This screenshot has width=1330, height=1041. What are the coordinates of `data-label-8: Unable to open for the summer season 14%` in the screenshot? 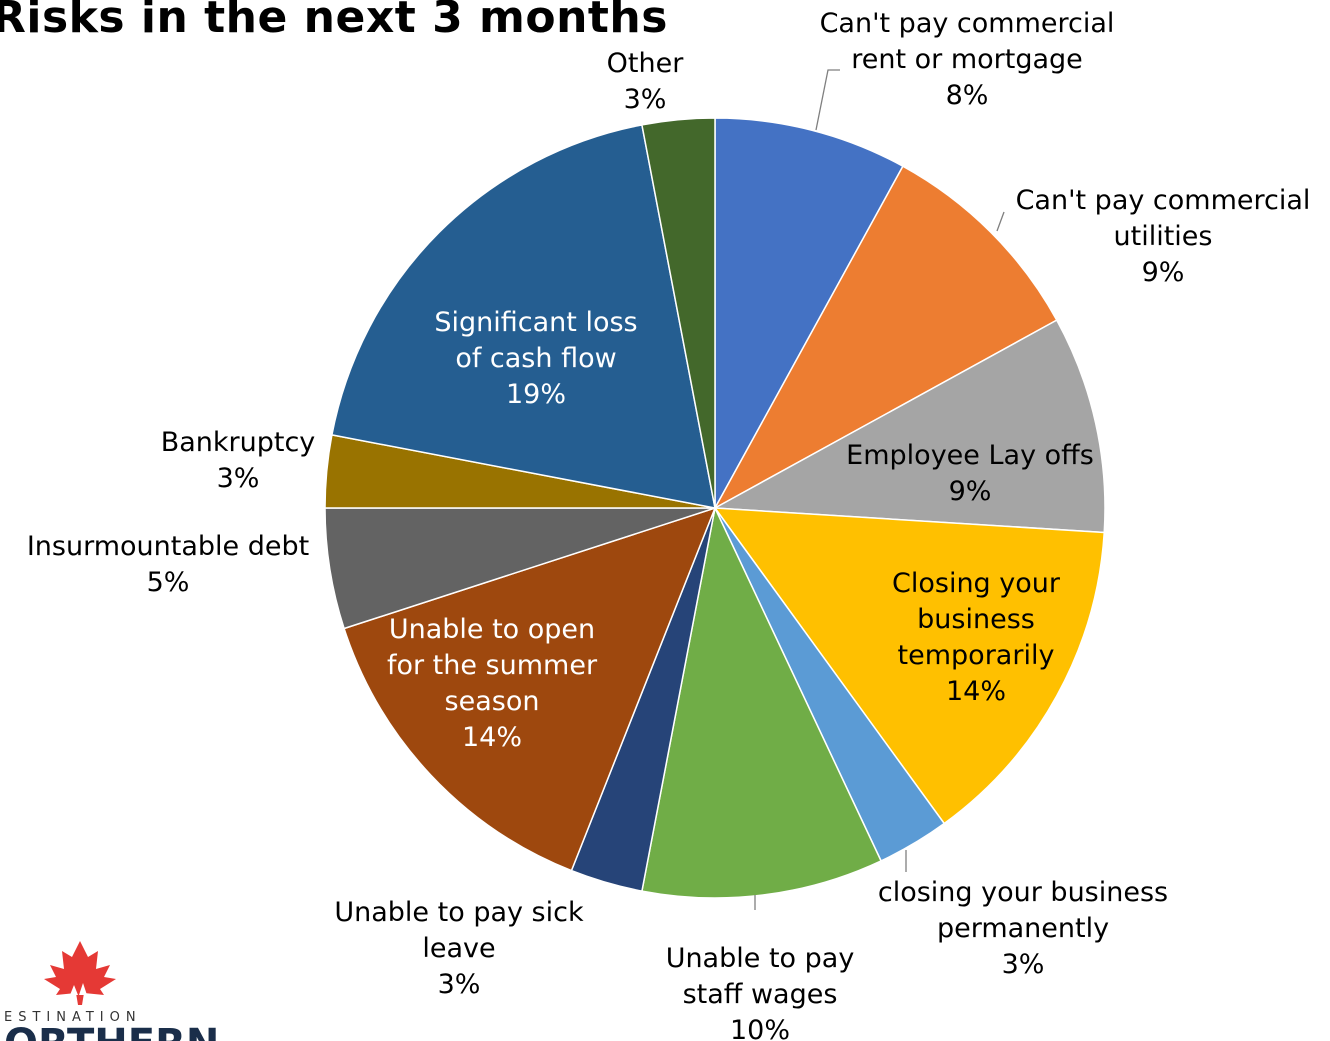 It's located at (492, 683).